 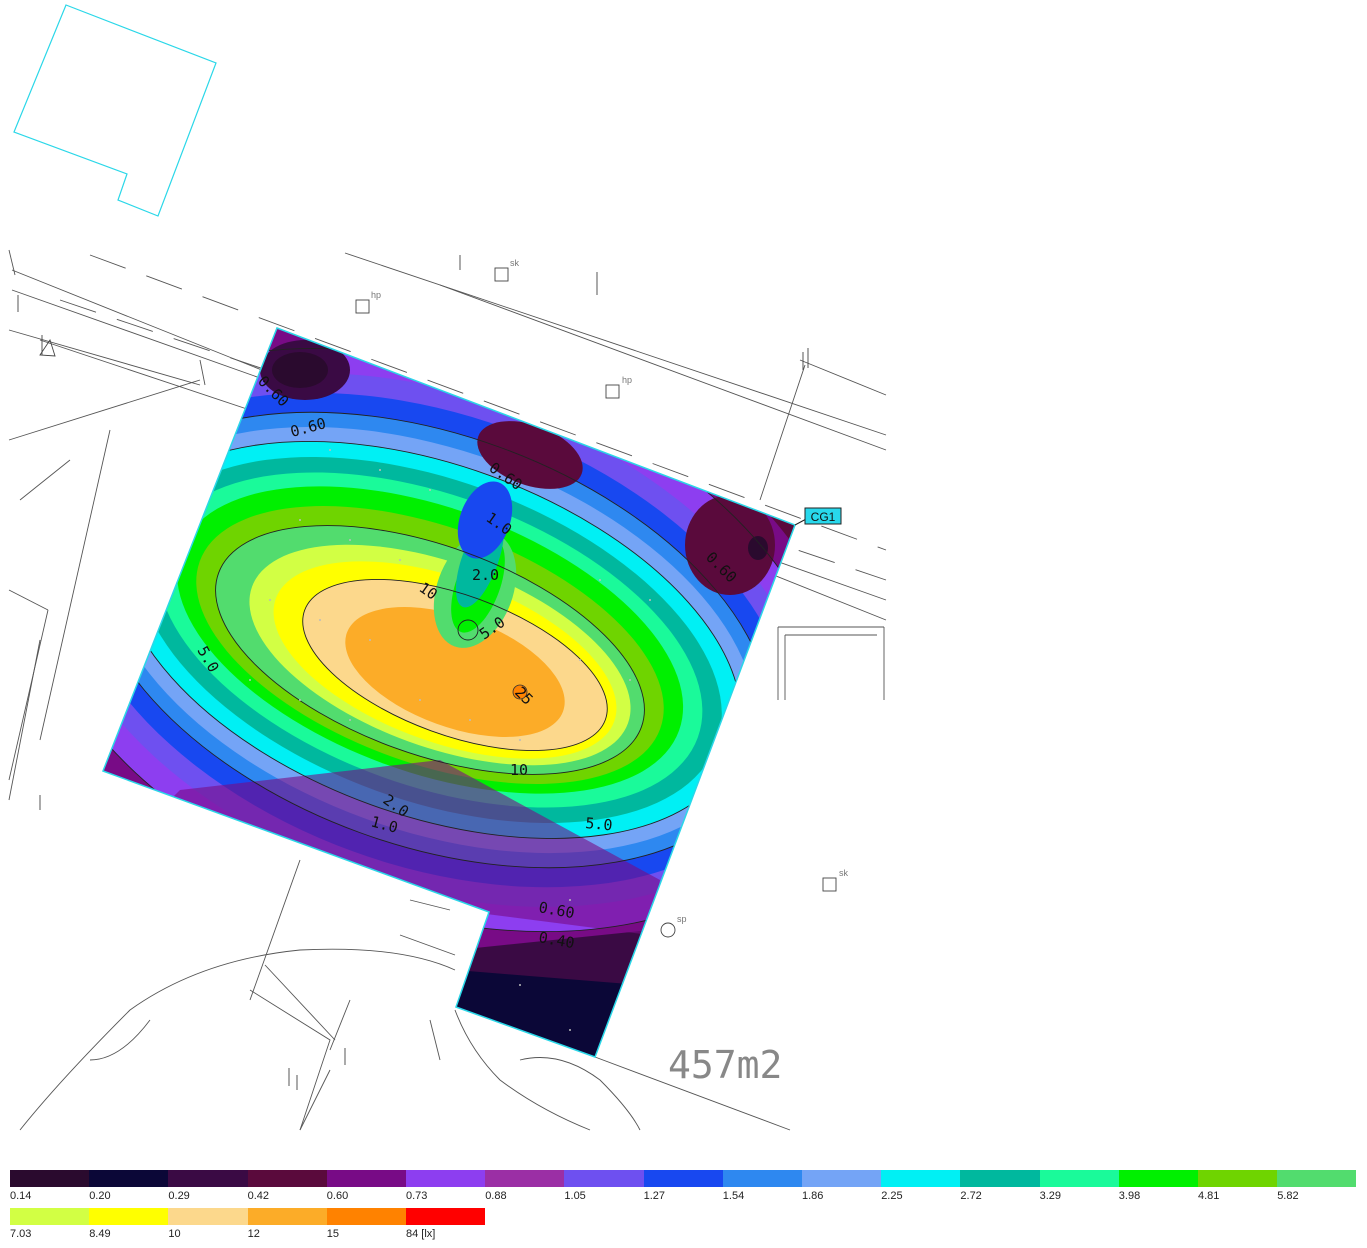 What do you see at coordinates (654, 1196) in the screenshot?
I see `legend-value-label: 1.27` at bounding box center [654, 1196].